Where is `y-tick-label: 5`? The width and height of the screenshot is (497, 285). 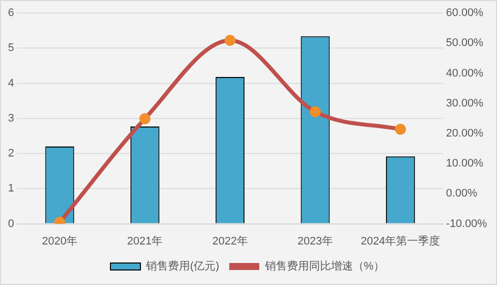
y-tick-label: 5 is located at coordinates (11, 48).